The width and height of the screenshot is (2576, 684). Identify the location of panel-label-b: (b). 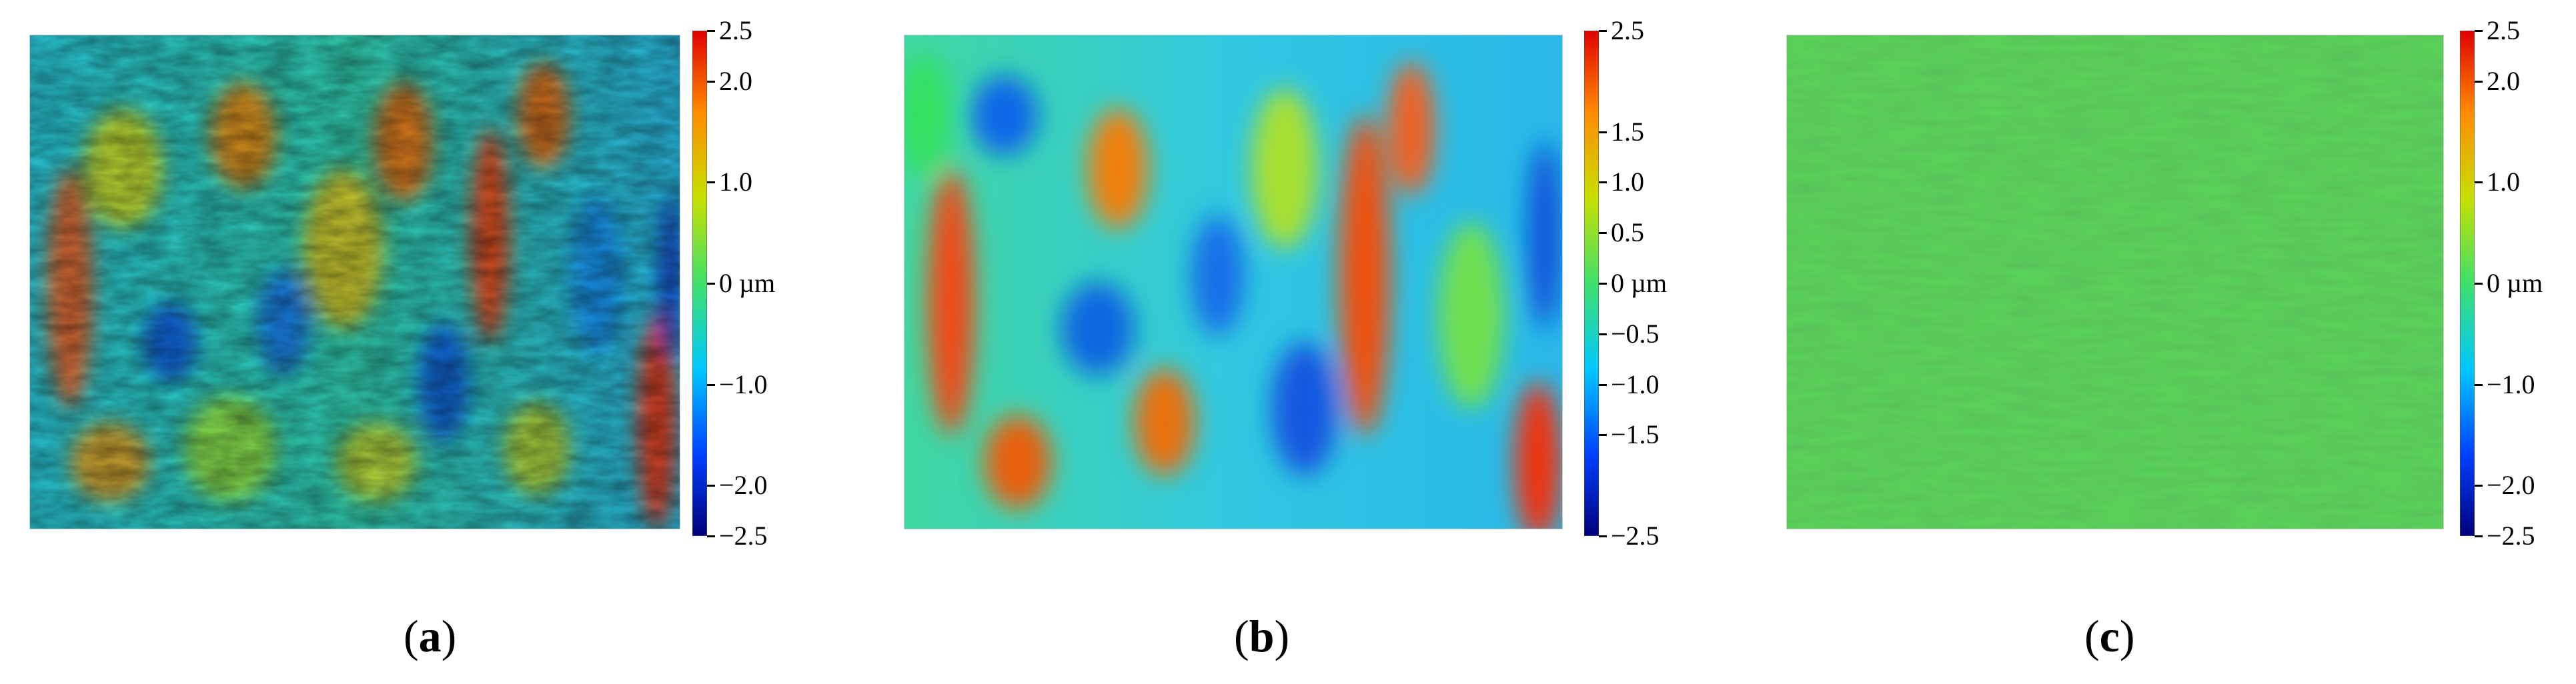
(1262, 636).